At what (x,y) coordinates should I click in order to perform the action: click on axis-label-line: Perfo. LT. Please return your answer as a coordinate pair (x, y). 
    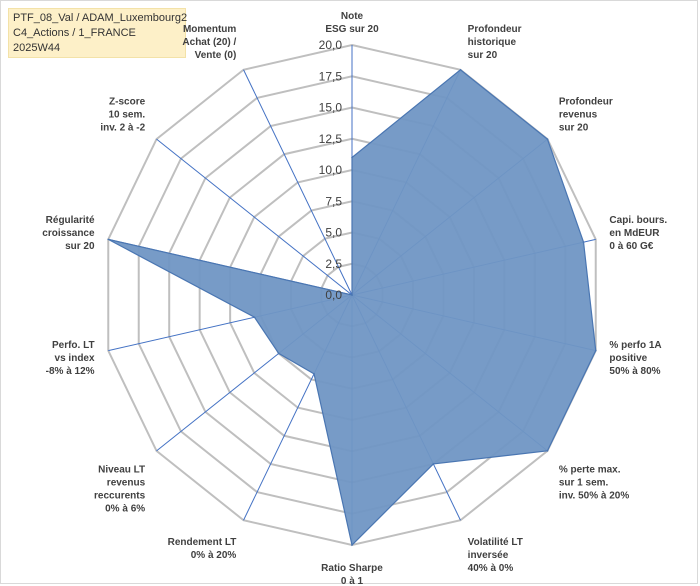
    Looking at the image, I should click on (73, 345).